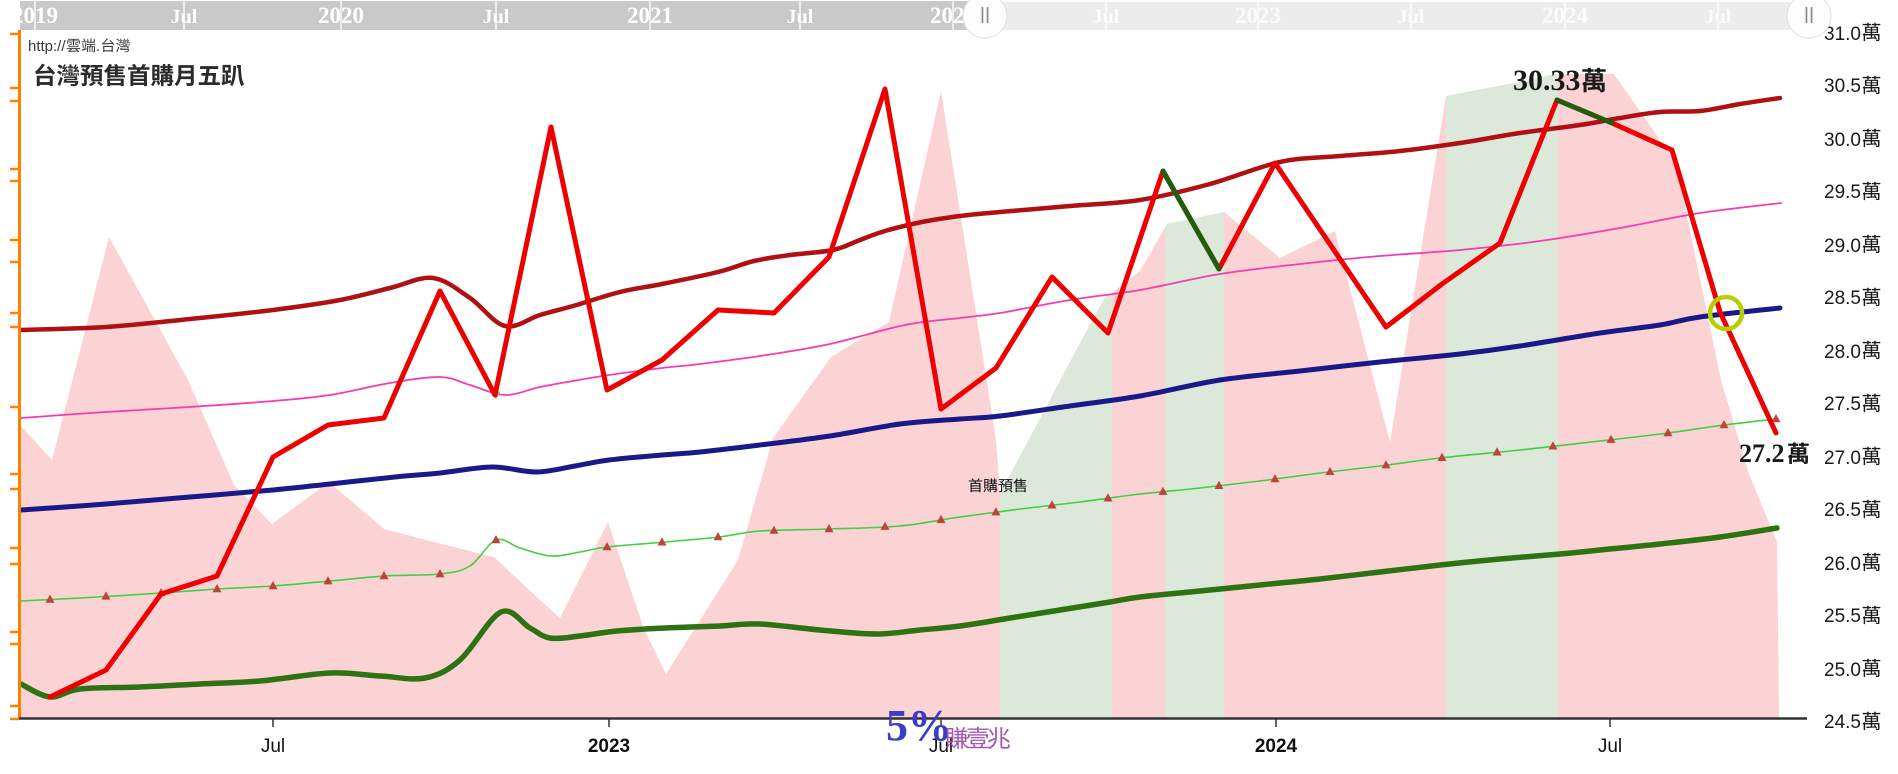 The height and width of the screenshot is (774, 1898). Describe the element at coordinates (1842, 564) in the screenshot. I see `svg-text: 26.0` at that location.